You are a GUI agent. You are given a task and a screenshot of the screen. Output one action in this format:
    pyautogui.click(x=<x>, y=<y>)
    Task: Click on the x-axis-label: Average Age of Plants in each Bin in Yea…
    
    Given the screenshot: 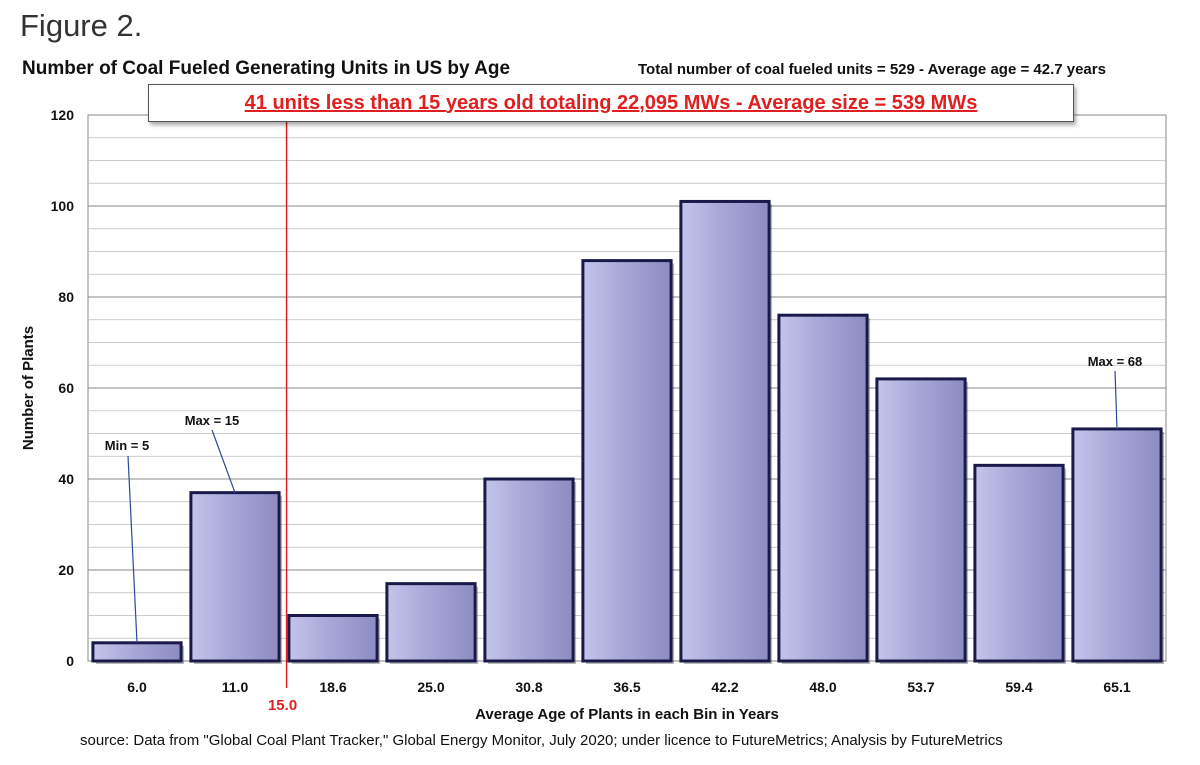 What is the action you would take?
    pyautogui.click(x=627, y=714)
    